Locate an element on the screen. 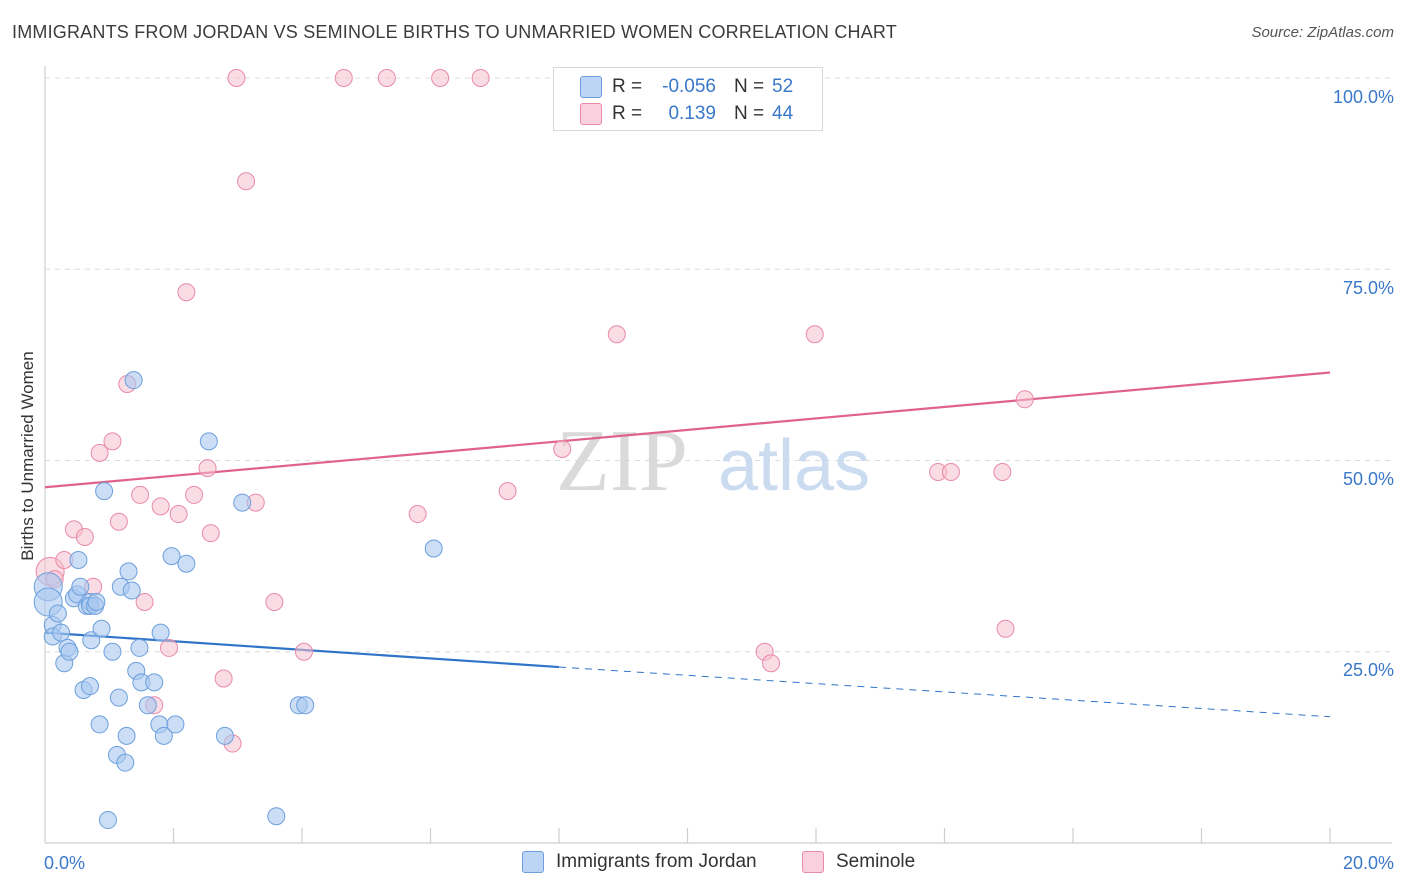 The image size is (1406, 892). x-tick-max: 20.0% is located at coordinates (1368, 863).